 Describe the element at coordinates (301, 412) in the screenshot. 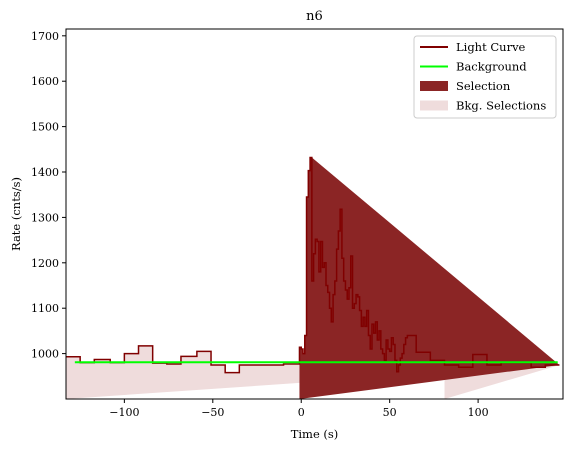

I see `x-tick-label: 0` at that location.